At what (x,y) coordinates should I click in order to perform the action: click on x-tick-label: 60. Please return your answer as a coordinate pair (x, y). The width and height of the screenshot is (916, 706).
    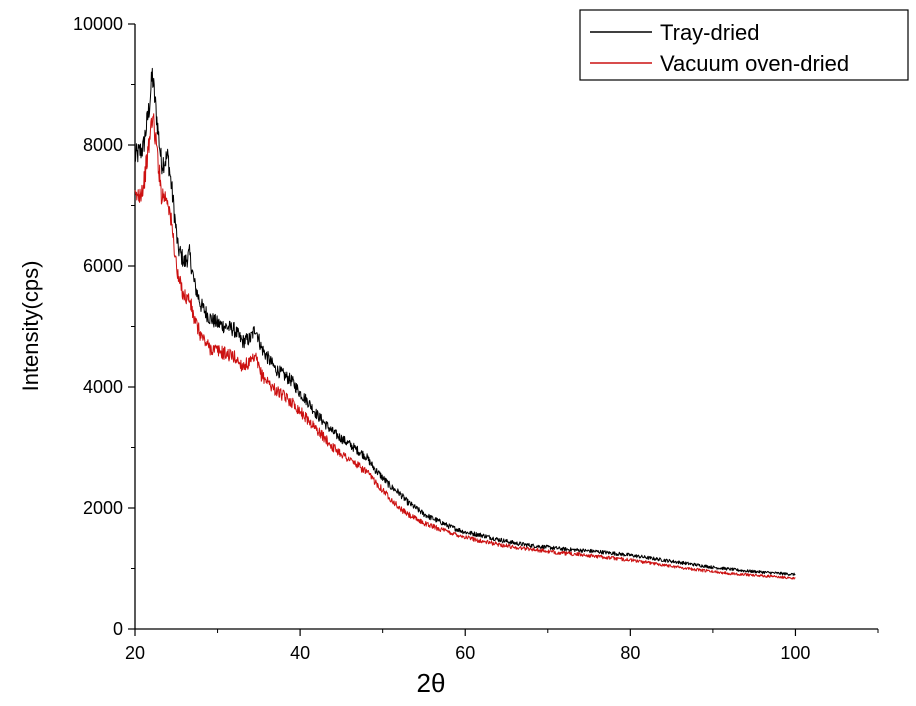
    Looking at the image, I should click on (465, 653).